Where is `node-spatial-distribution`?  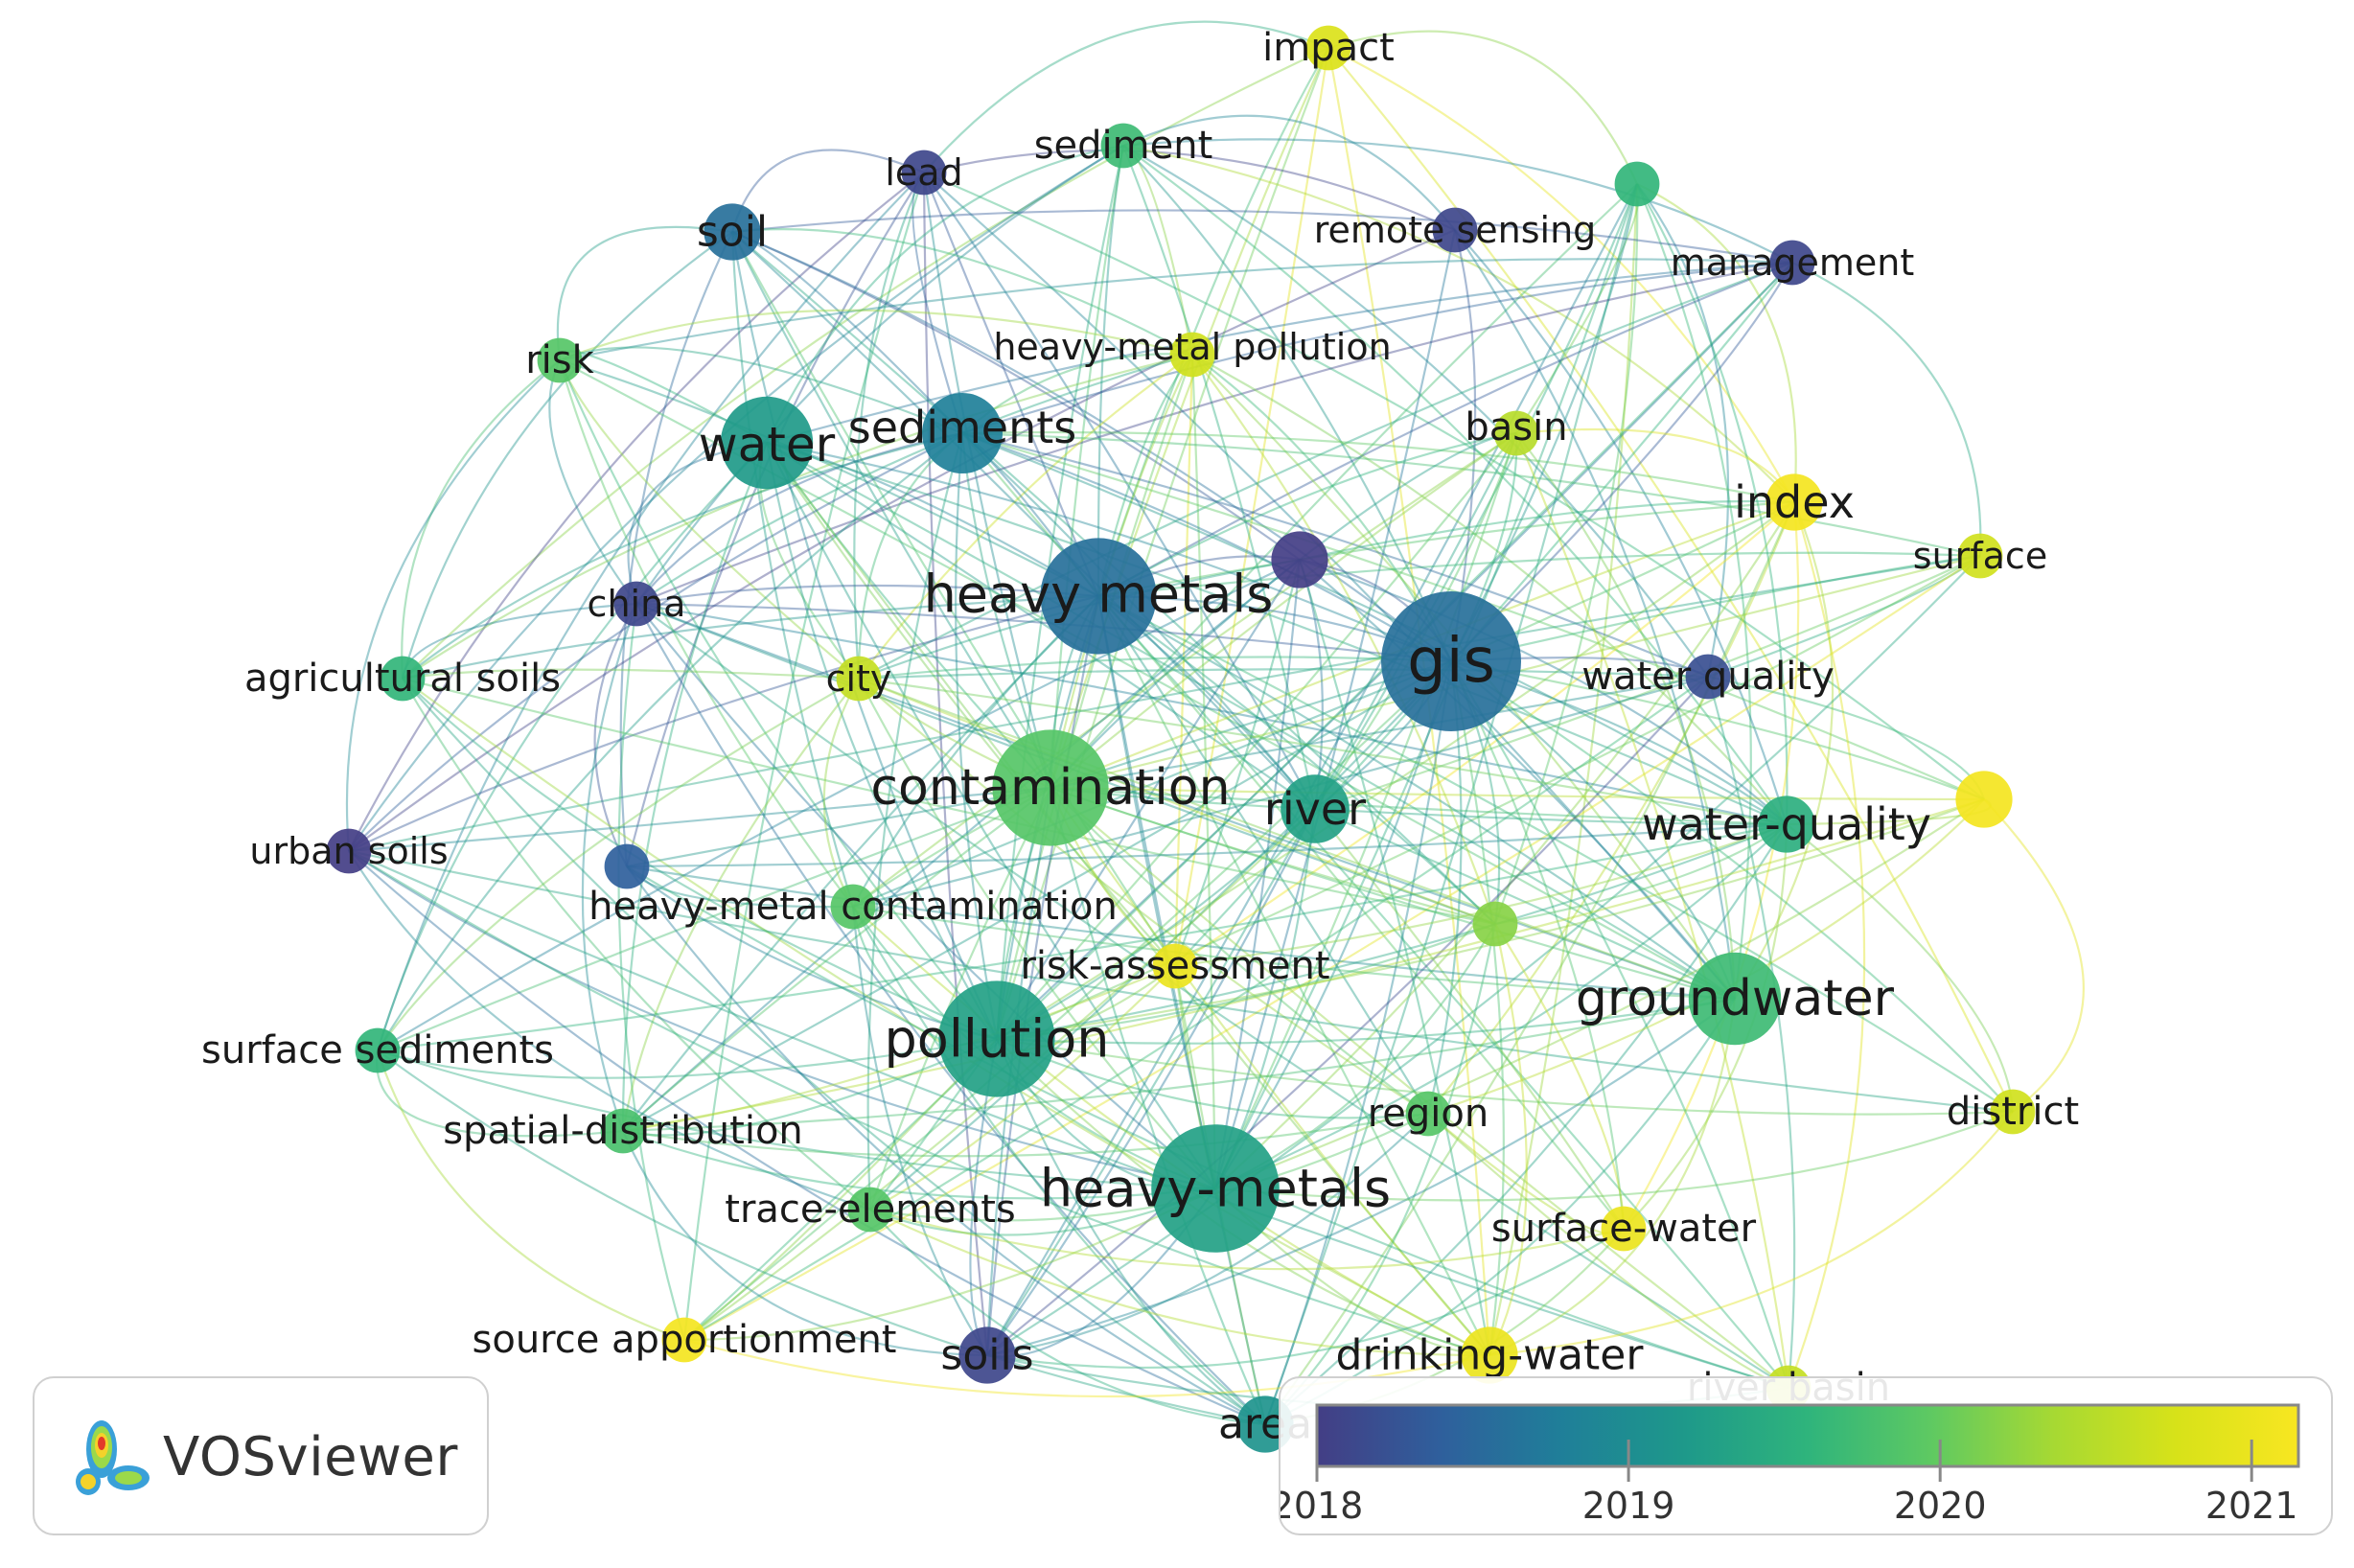 node-spatial-distribution is located at coordinates (623, 1131).